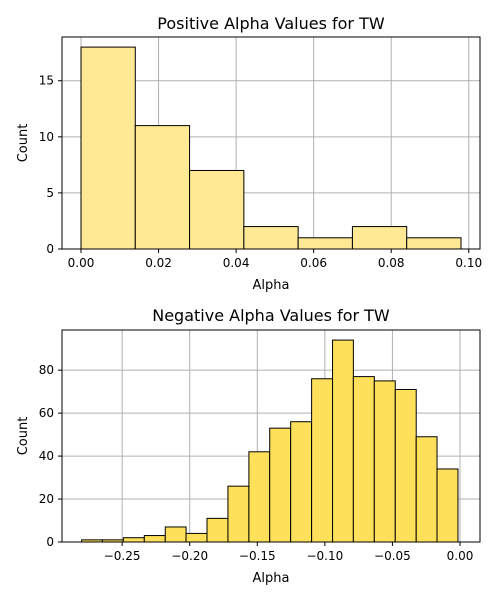 Image resolution: width=500 pixels, height=600 pixels. Describe the element at coordinates (271, 23) in the screenshot. I see `chart-title: Positive Alpha Values for TW` at that location.